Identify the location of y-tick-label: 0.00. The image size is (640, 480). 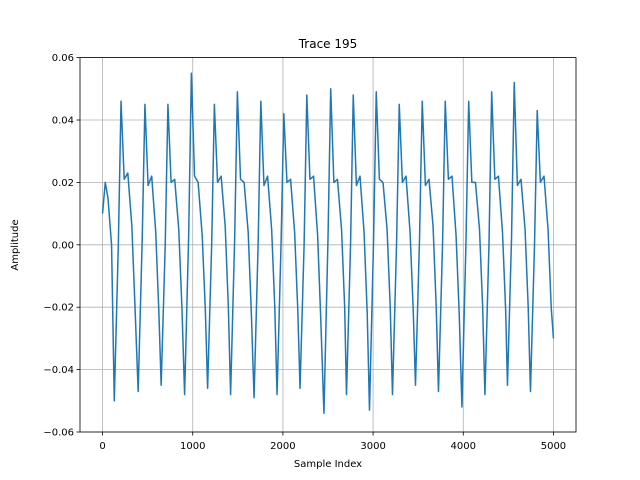
(63, 245).